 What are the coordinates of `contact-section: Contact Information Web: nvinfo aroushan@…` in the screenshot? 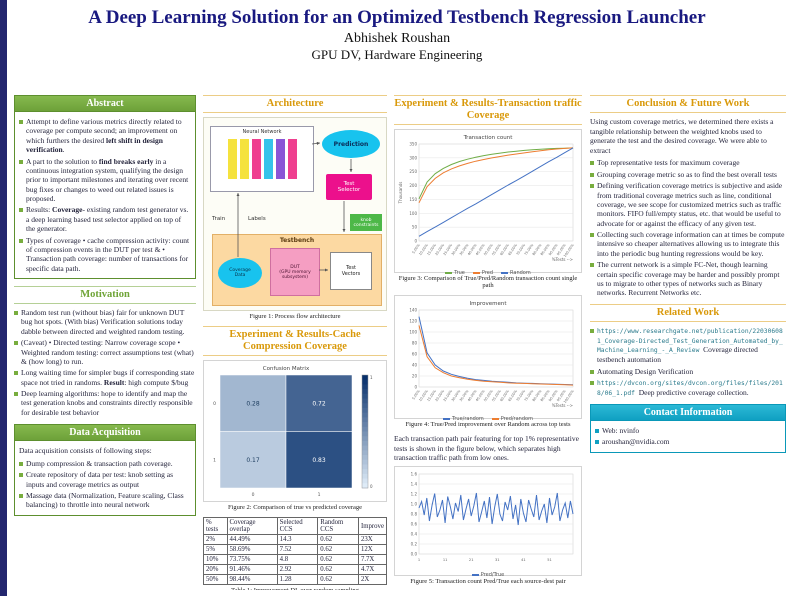 It's located at (688, 428).